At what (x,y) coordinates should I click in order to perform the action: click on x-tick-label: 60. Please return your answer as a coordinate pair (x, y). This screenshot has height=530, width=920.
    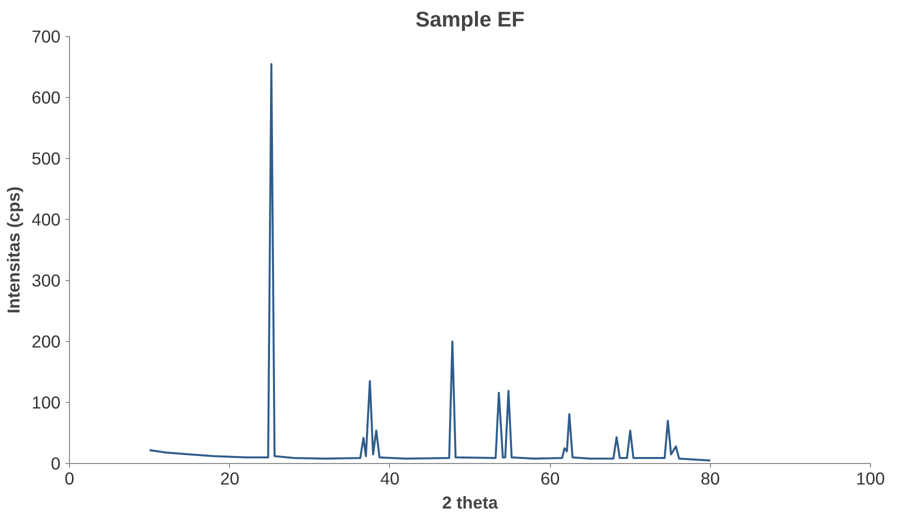
    Looking at the image, I should click on (550, 478).